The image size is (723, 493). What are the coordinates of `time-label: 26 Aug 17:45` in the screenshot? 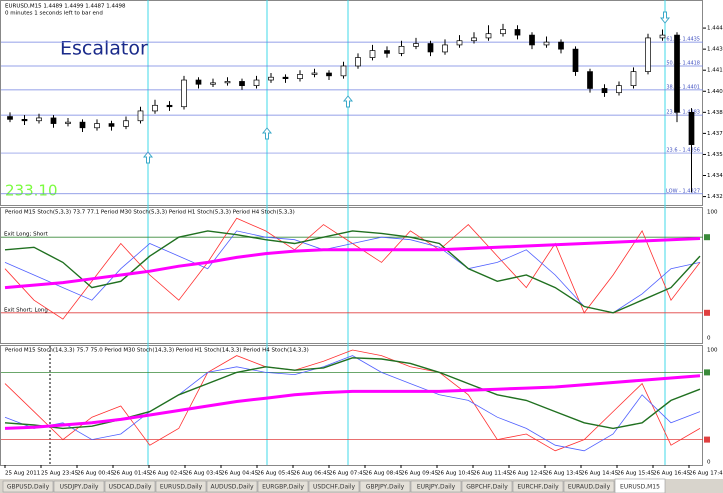 It's located at (706, 474).